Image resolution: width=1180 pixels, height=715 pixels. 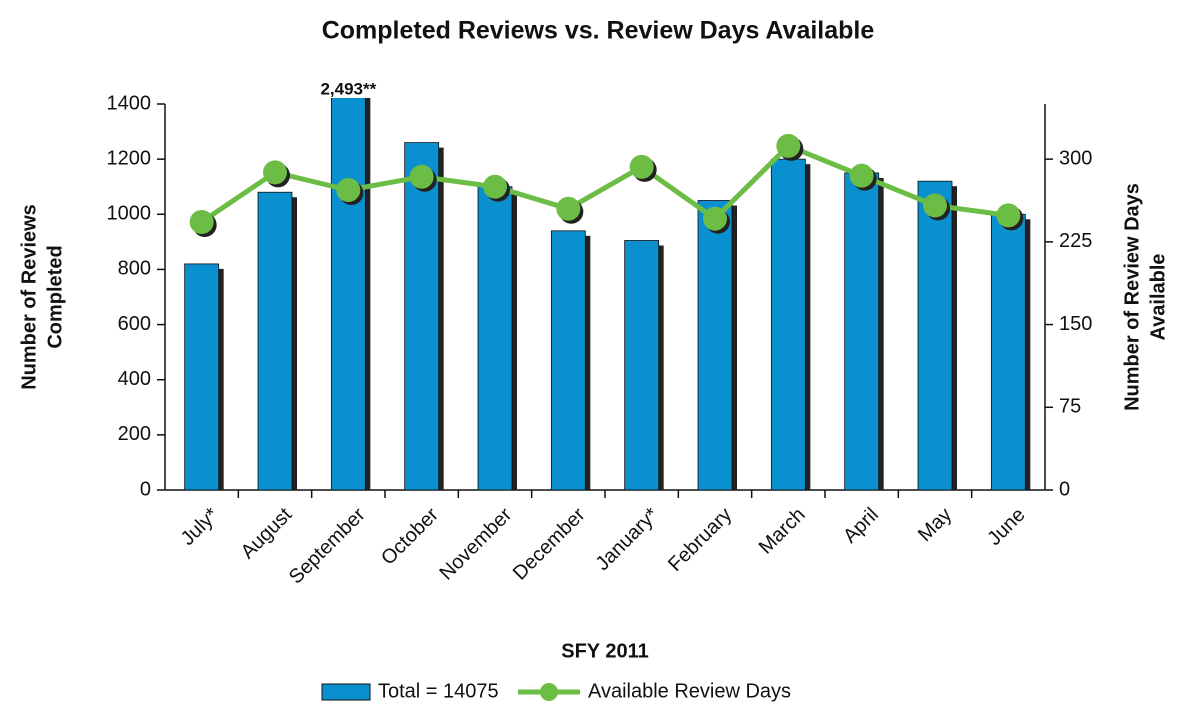 I want to click on y-tick-label: 1400, so click(x=129, y=103).